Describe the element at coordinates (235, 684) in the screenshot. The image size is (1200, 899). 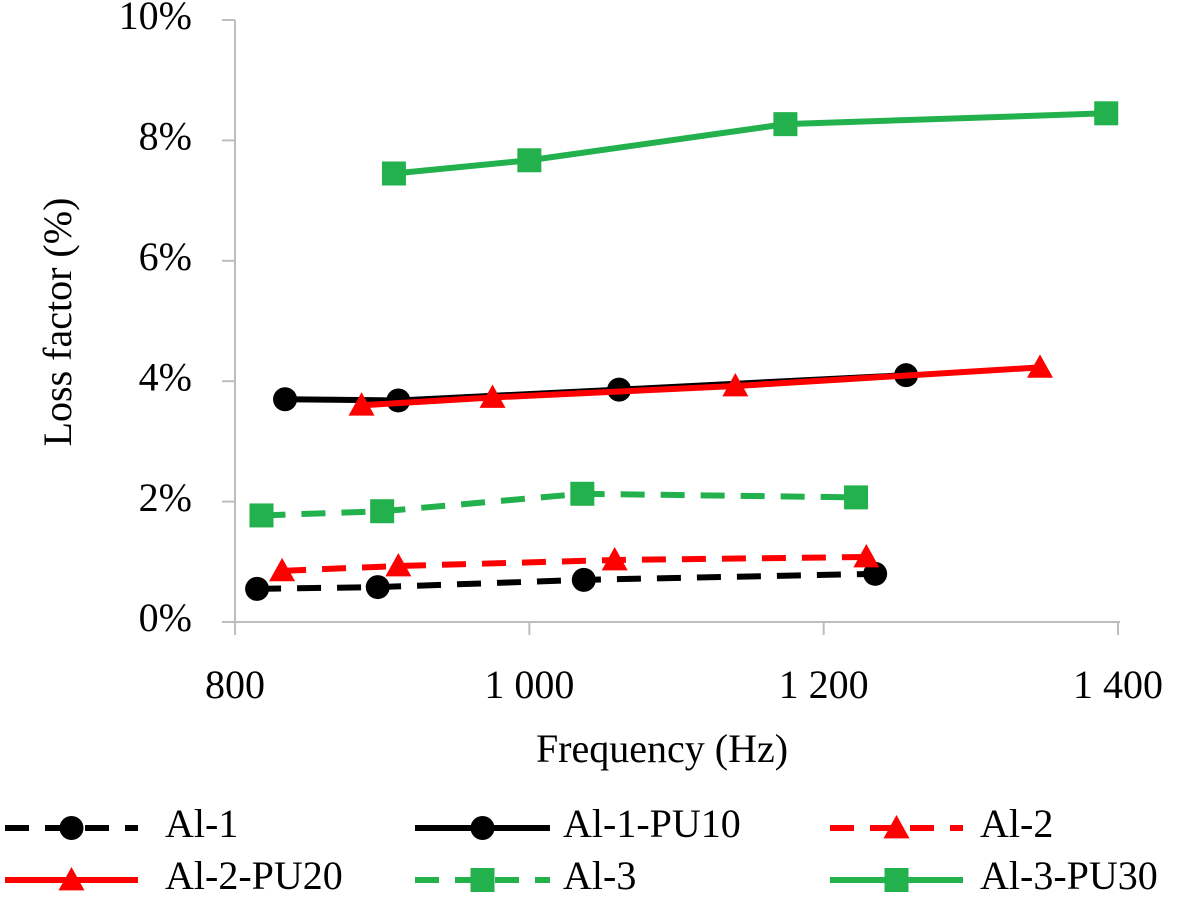
I see `x-tick-label: 800` at that location.